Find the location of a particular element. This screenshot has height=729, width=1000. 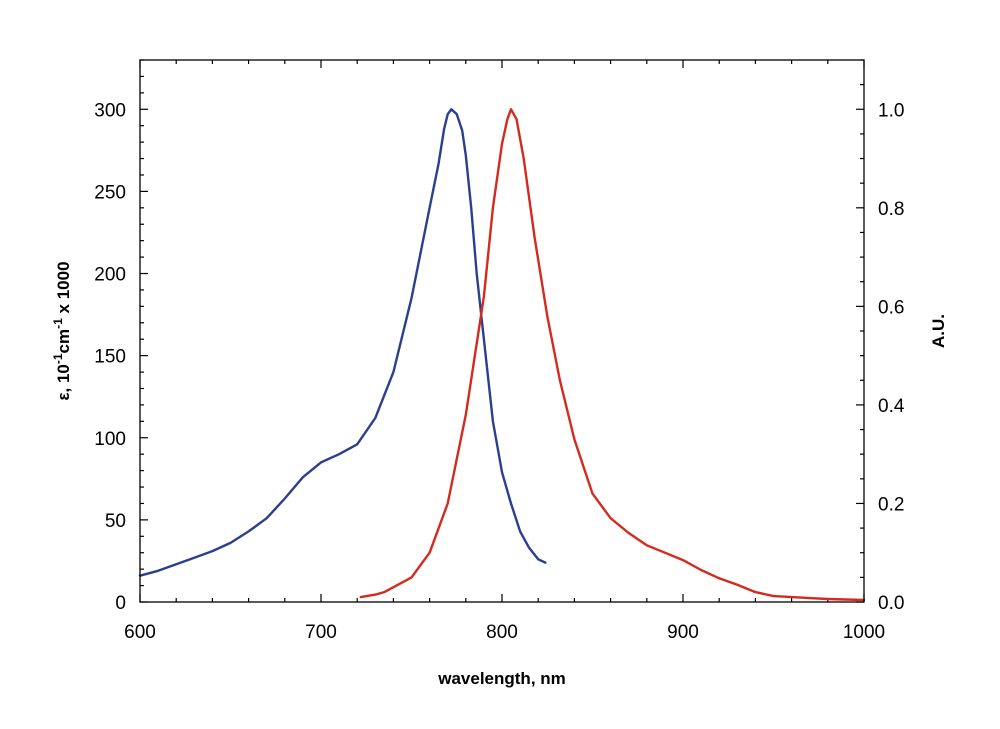

y2-tick-label: 0.0 is located at coordinates (891, 603).